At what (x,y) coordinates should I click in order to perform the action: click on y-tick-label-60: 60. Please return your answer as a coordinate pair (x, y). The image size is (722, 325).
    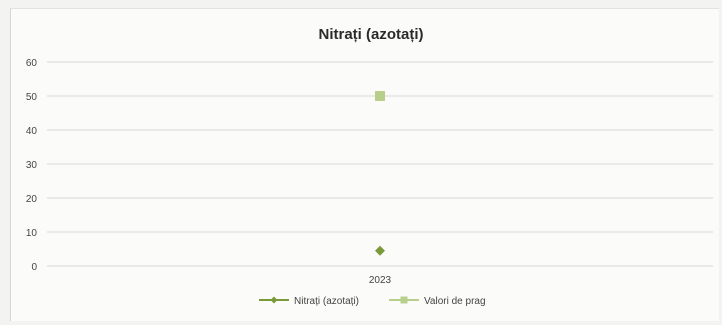
    Looking at the image, I should click on (32, 63).